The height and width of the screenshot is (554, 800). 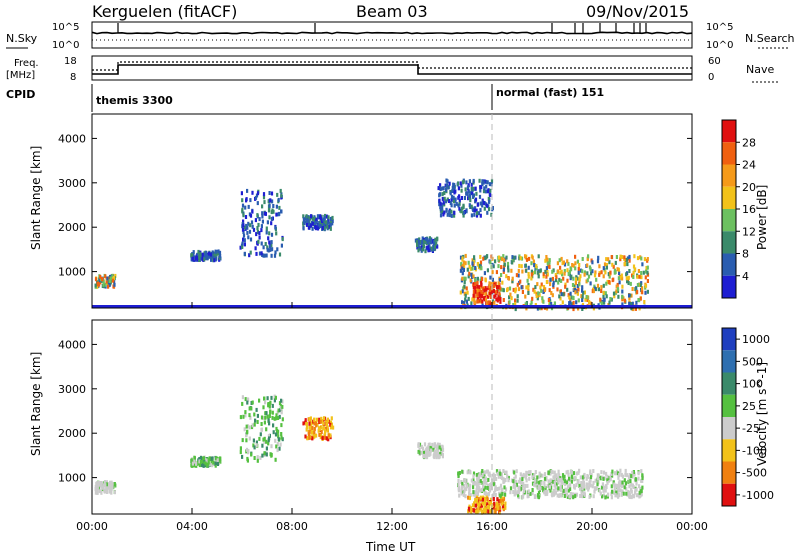 What do you see at coordinates (392, 32) in the screenshot?
I see `noise-search-spikes` at bounding box center [392, 32].